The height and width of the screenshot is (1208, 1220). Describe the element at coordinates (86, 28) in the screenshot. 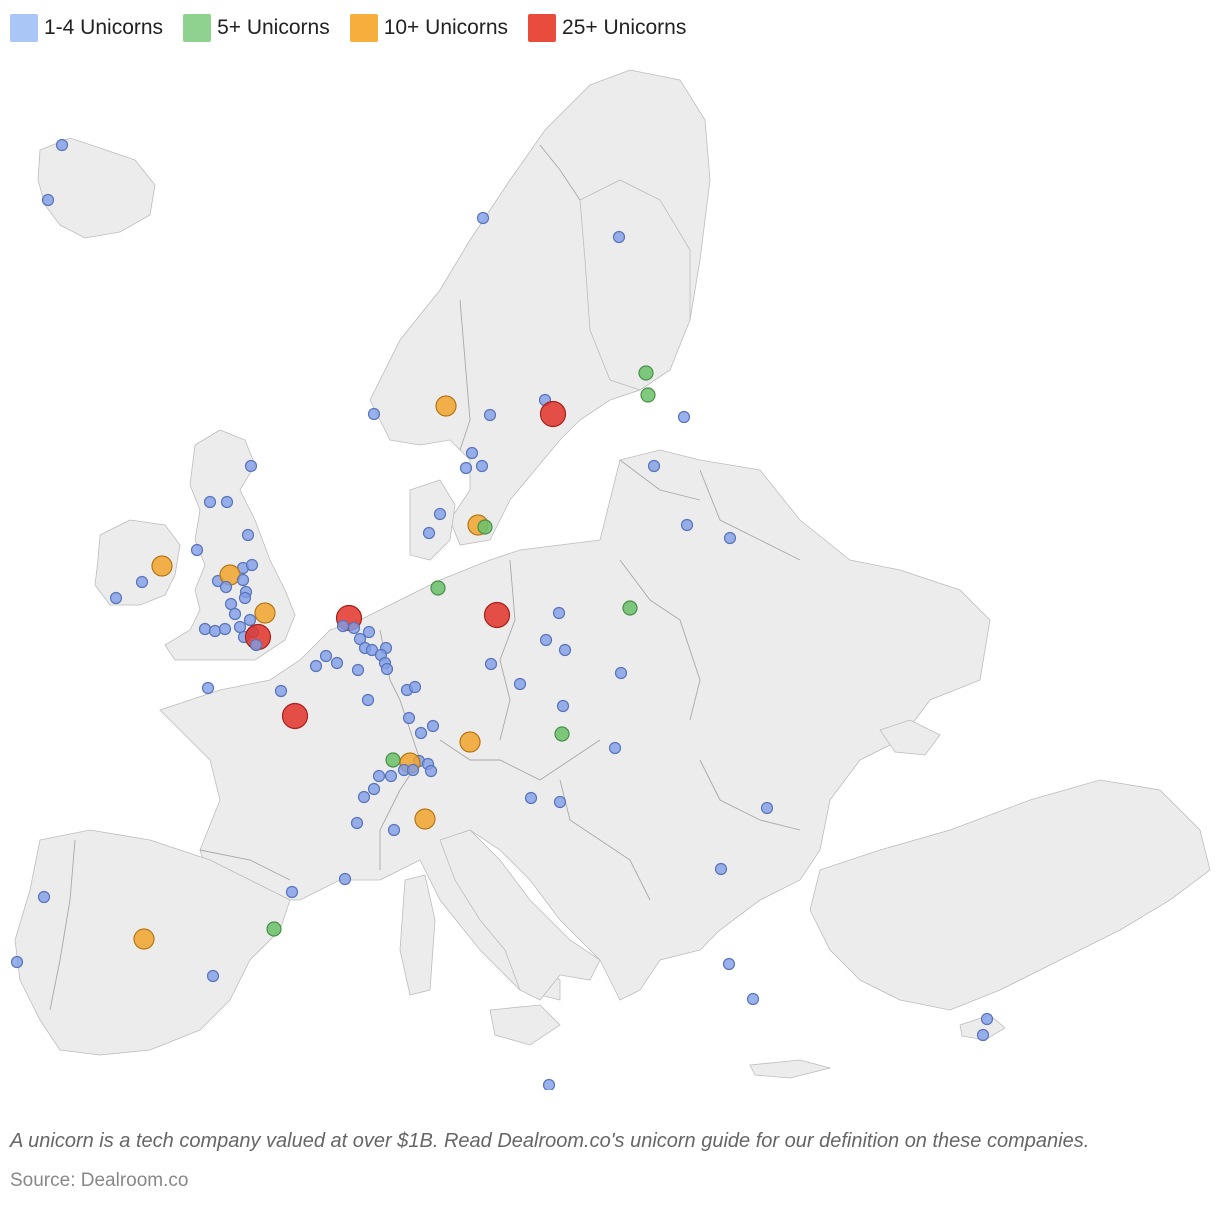

I see `legend-item-1-4: 1-4 Unicorns` at that location.